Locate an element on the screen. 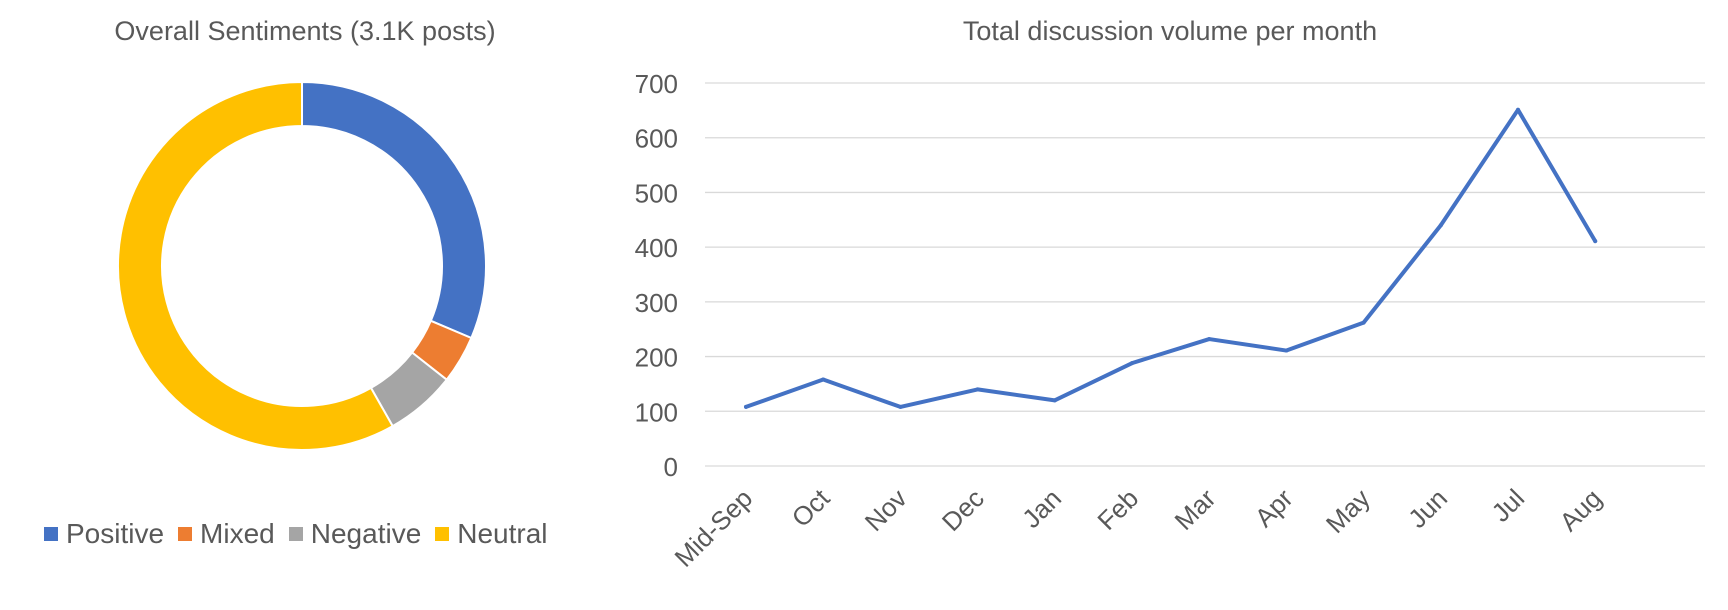  donut-chart-title: Overall Sentiments (3.1K posts) is located at coordinates (305, 31).